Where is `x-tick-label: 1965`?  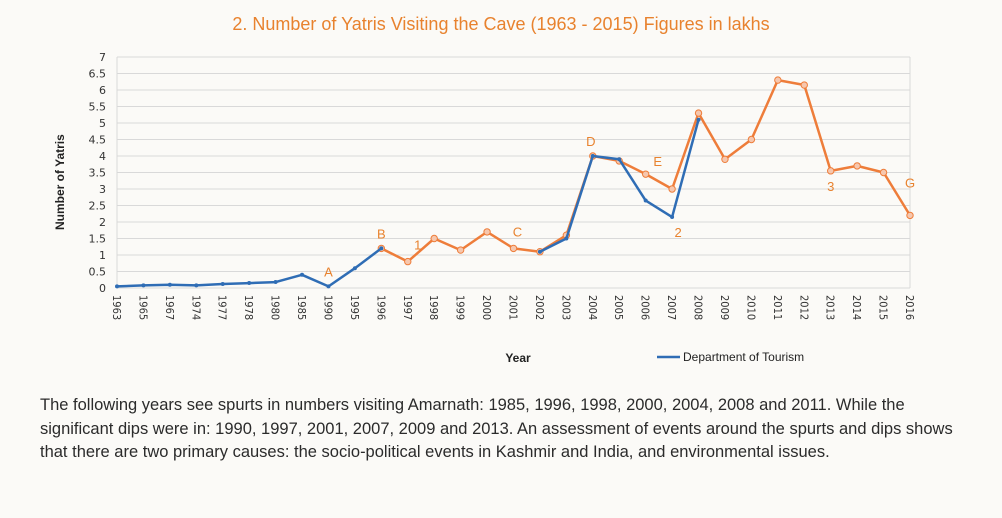
x-tick-label: 1965 is located at coordinates (142, 307).